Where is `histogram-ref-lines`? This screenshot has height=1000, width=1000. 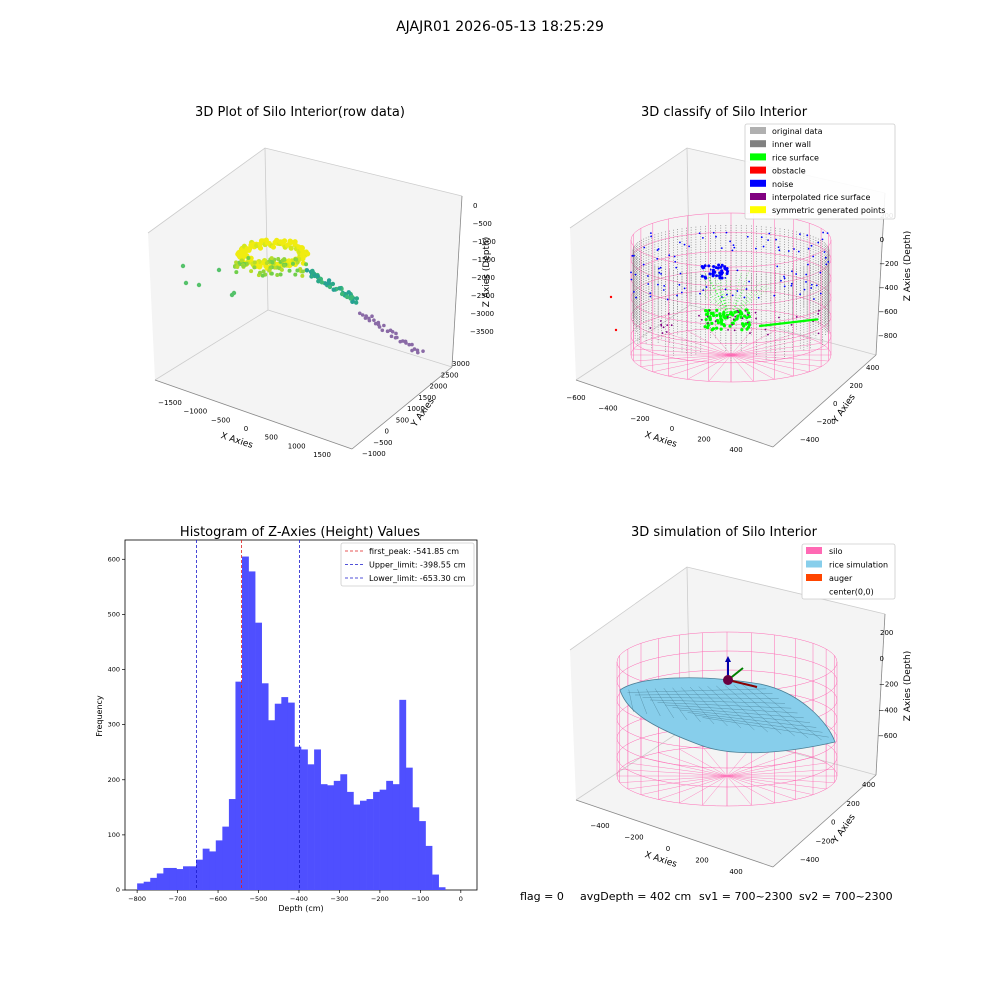 histogram-ref-lines is located at coordinates (248, 715).